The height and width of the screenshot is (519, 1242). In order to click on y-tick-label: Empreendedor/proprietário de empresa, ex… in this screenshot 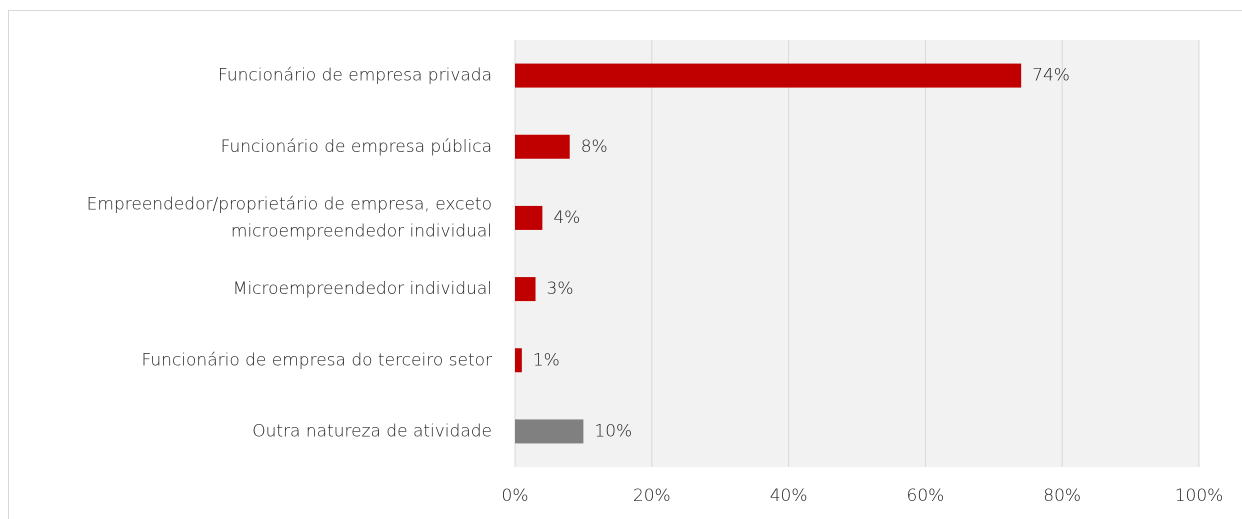, I will do `click(289, 217)`.